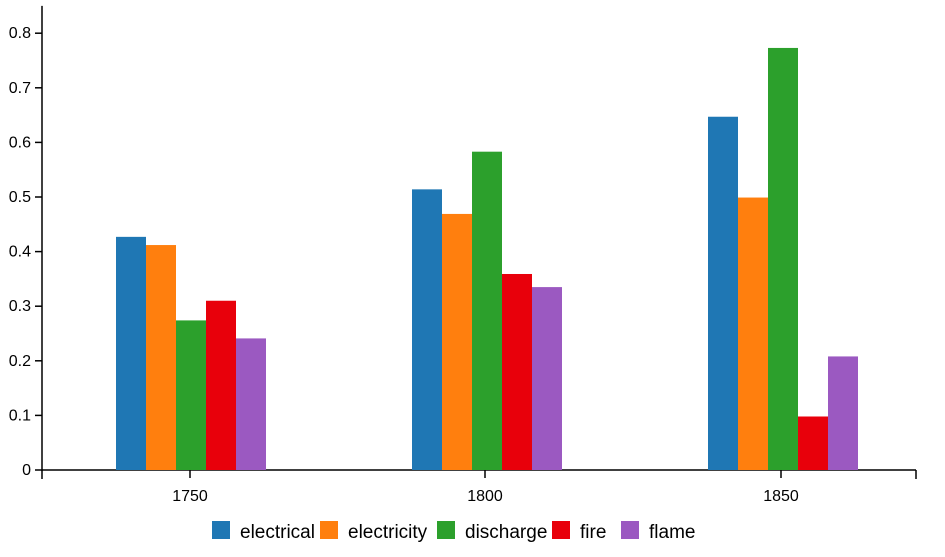  Describe the element at coordinates (20, 415) in the screenshot. I see `y-tick-label: 0.1` at that location.